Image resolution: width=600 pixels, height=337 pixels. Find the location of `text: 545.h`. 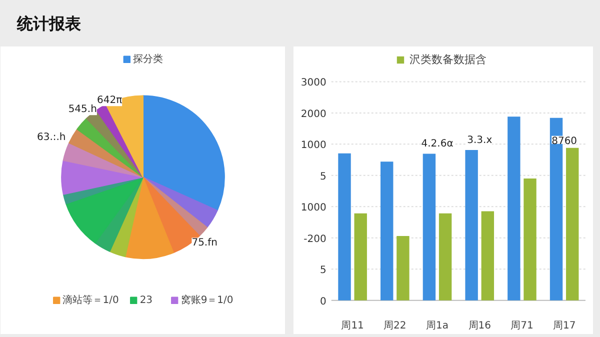

text: 545.h is located at coordinates (82, 110).